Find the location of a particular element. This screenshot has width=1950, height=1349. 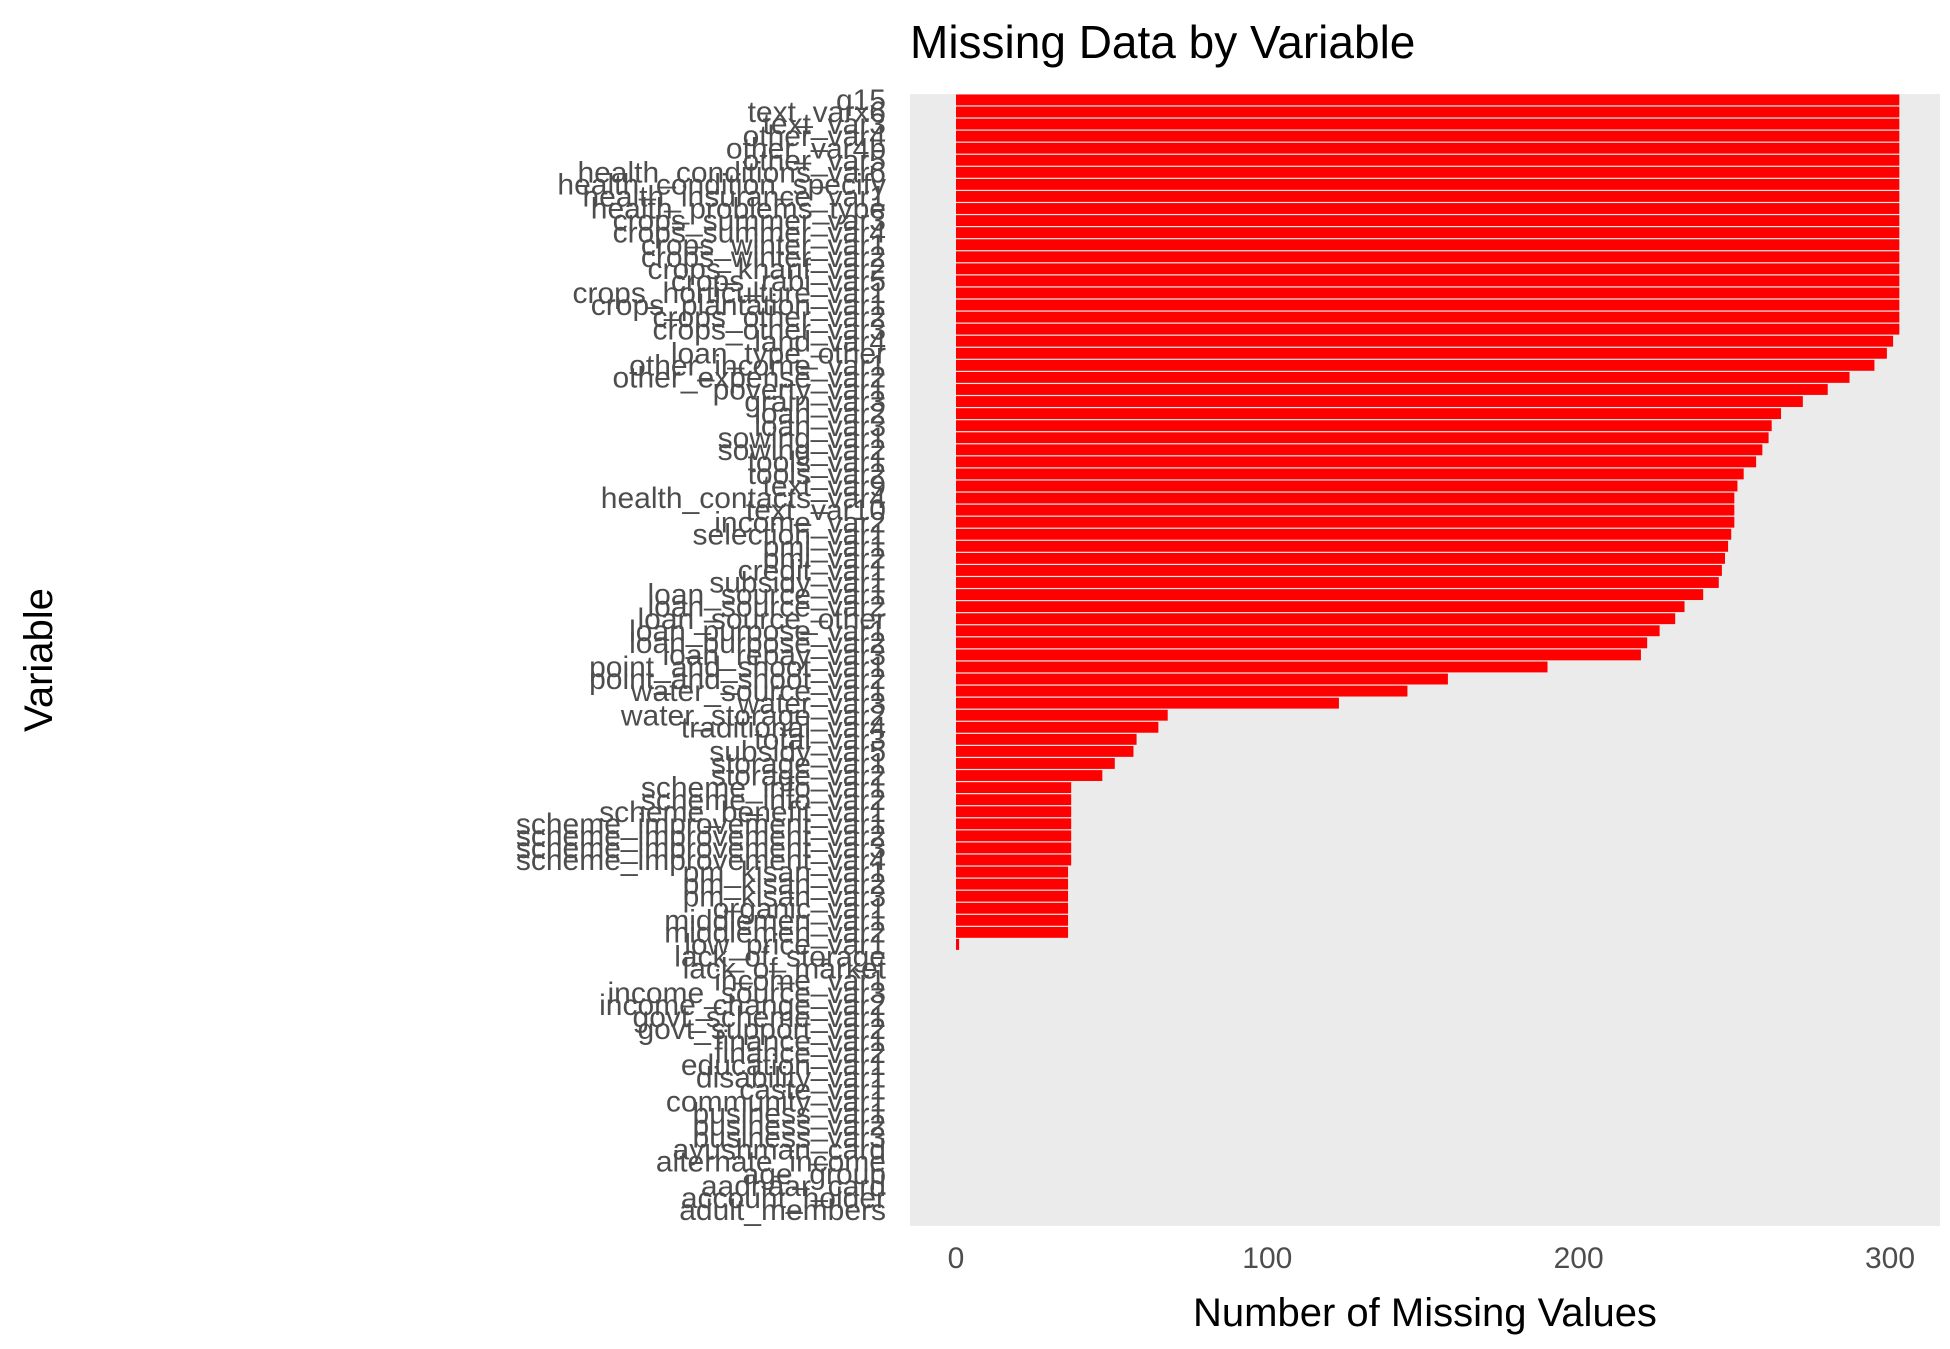

y-tick-label: loan_source_var2 is located at coordinates (767, 607).